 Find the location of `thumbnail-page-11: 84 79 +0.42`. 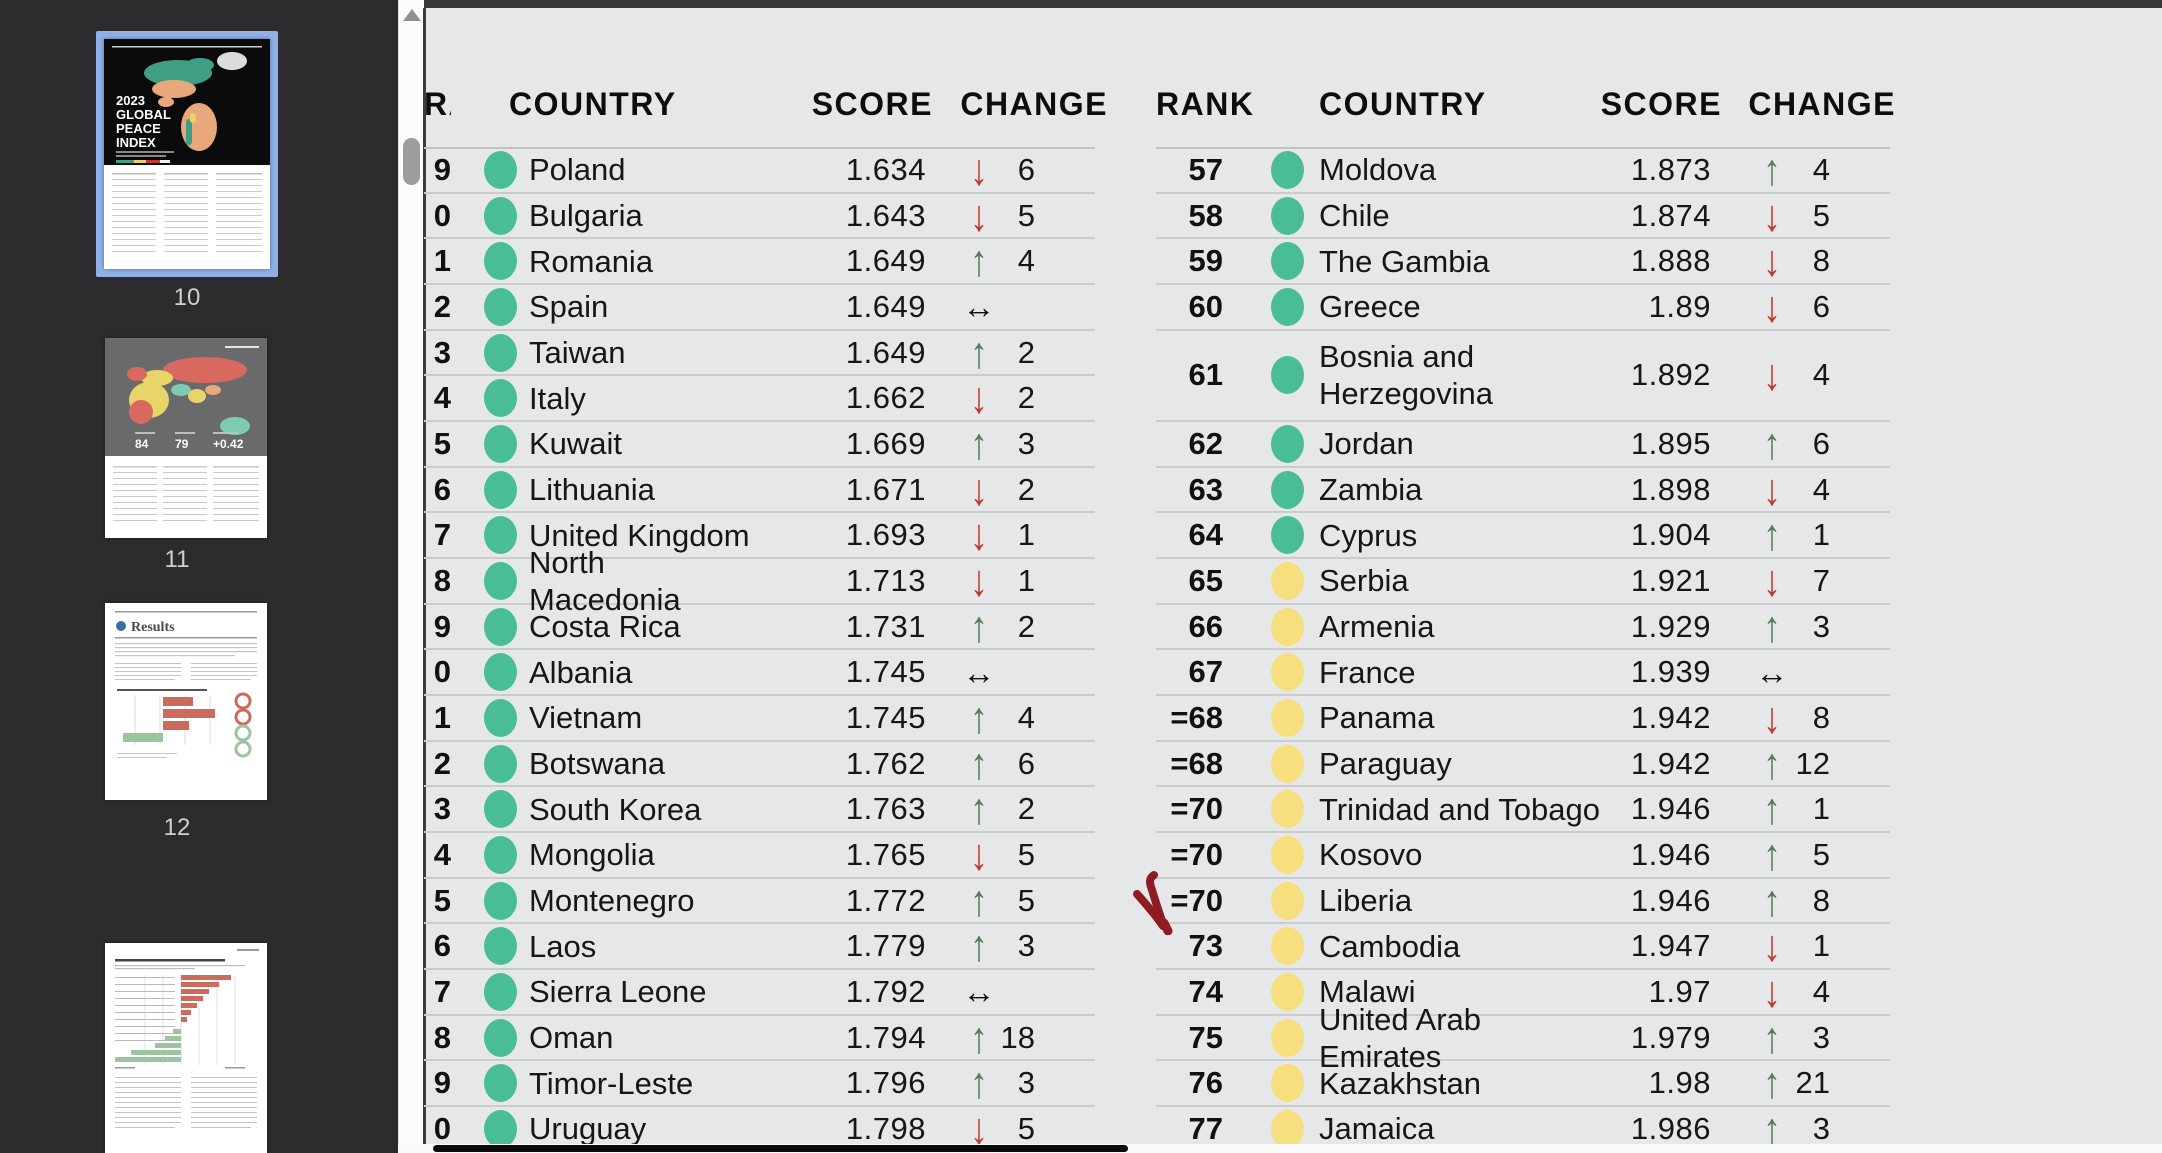

thumbnail-page-11: 84 79 +0.42 is located at coordinates (186, 438).